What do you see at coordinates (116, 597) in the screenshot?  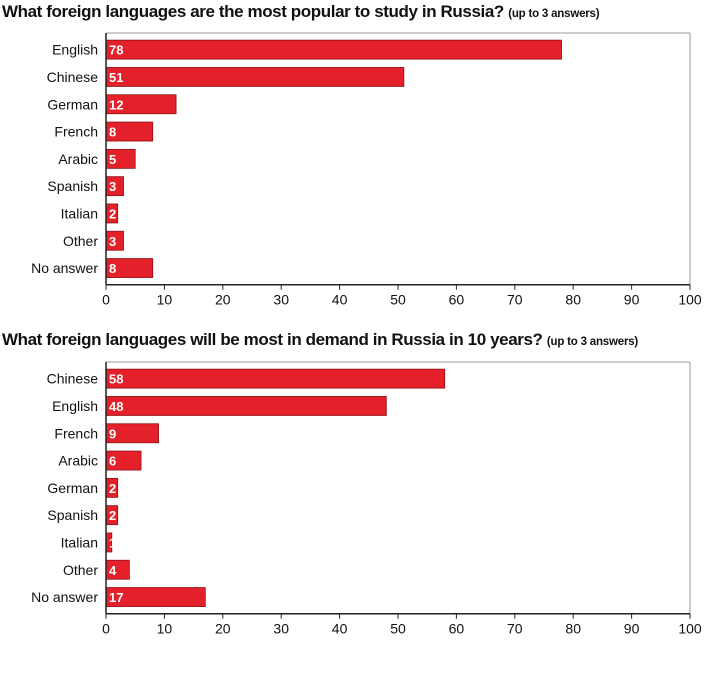 I see `data-label: 17` at bounding box center [116, 597].